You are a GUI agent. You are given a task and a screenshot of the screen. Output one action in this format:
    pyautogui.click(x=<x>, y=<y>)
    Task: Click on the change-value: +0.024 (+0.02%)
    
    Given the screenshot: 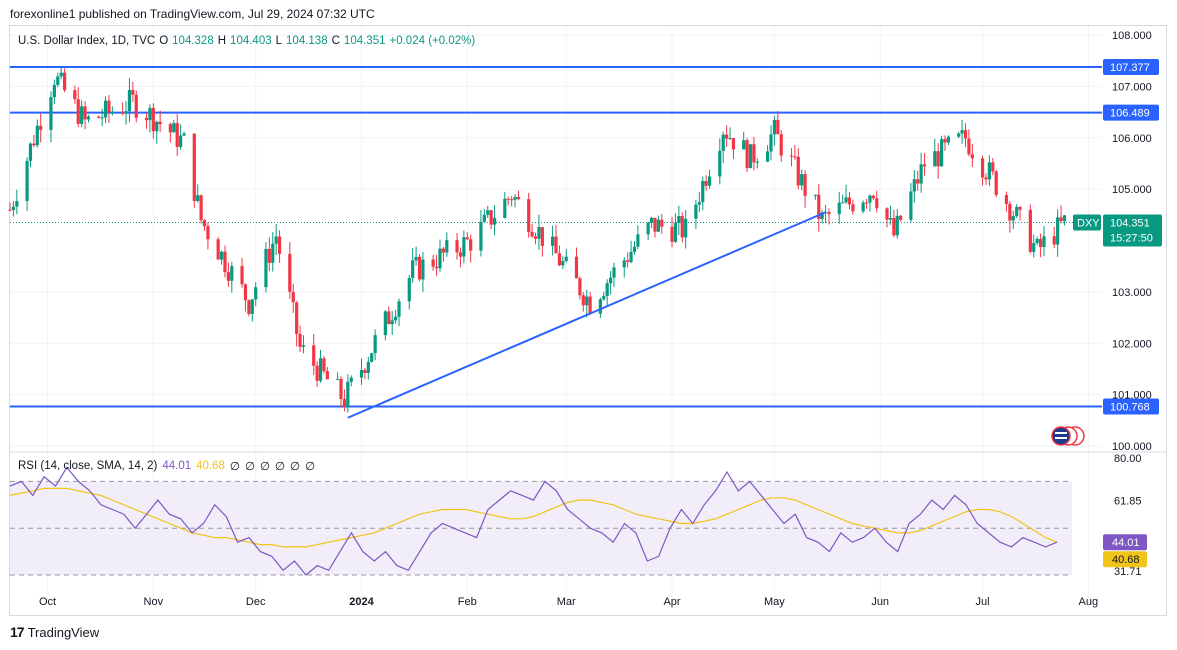 What is the action you would take?
    pyautogui.click(x=432, y=41)
    